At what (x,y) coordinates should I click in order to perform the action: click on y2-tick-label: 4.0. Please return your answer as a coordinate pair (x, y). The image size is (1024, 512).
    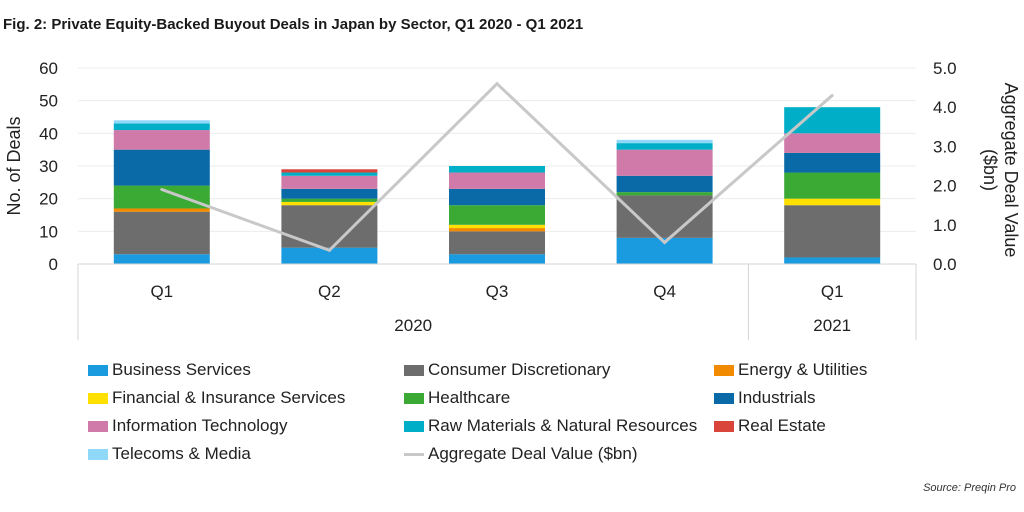
    Looking at the image, I should click on (945, 107).